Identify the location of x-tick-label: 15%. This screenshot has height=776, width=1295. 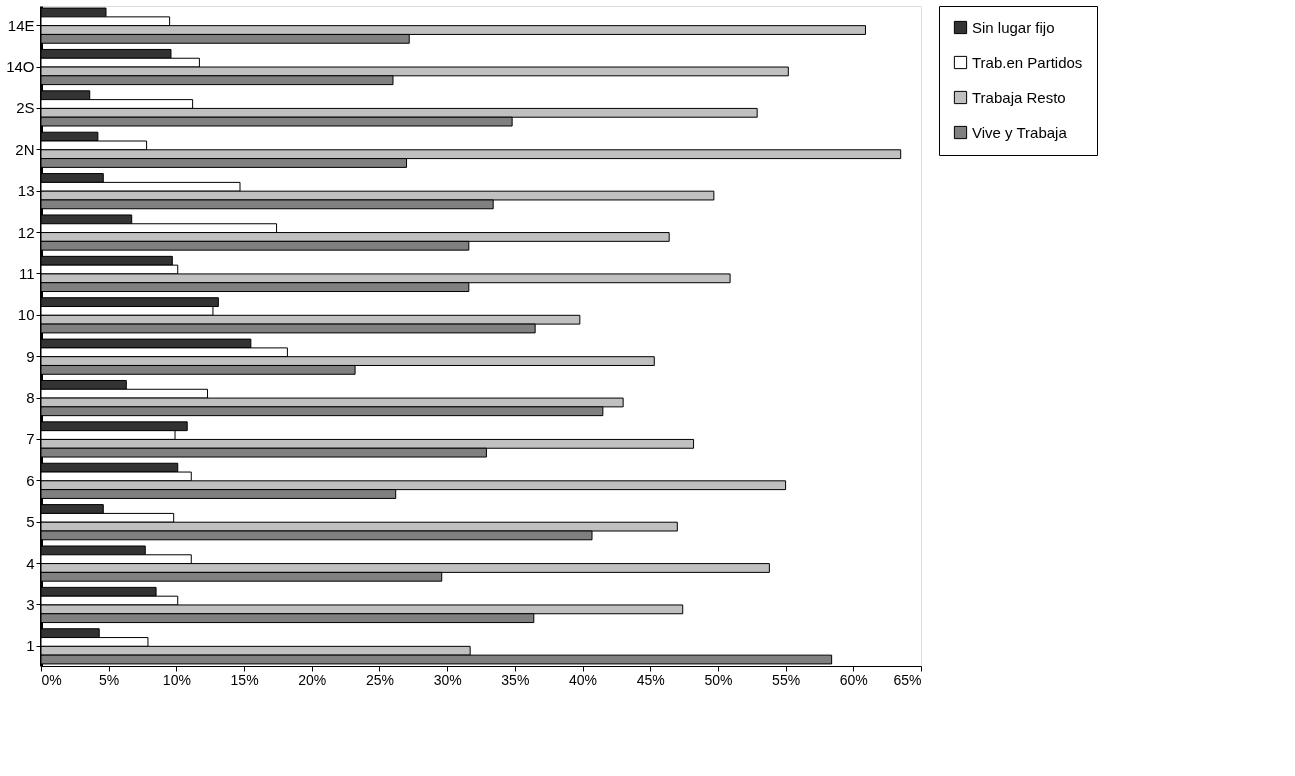
(244, 679).